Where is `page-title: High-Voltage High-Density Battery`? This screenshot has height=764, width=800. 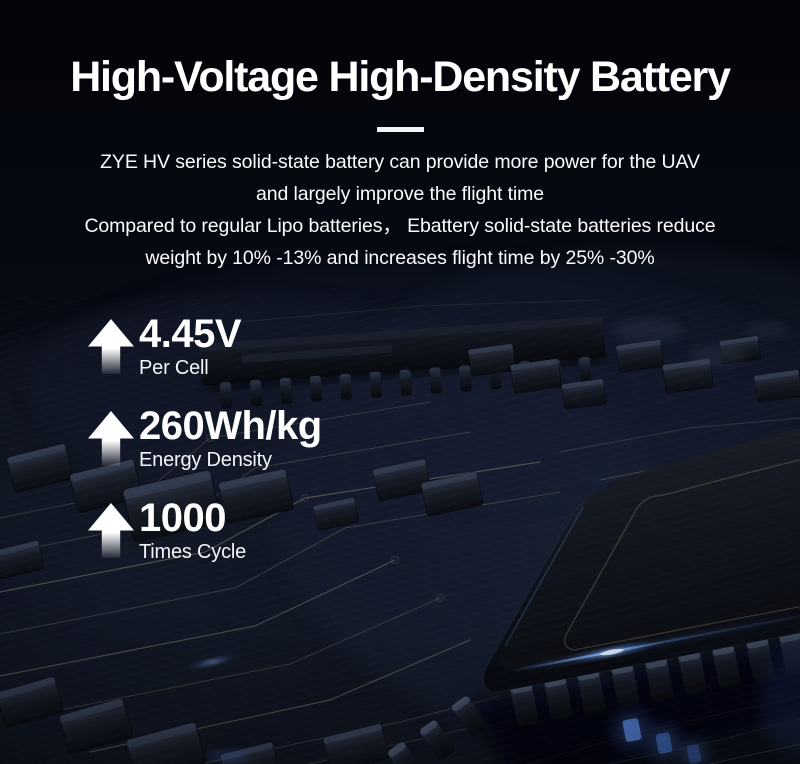
page-title: High-Voltage High-Density Battery is located at coordinates (400, 77).